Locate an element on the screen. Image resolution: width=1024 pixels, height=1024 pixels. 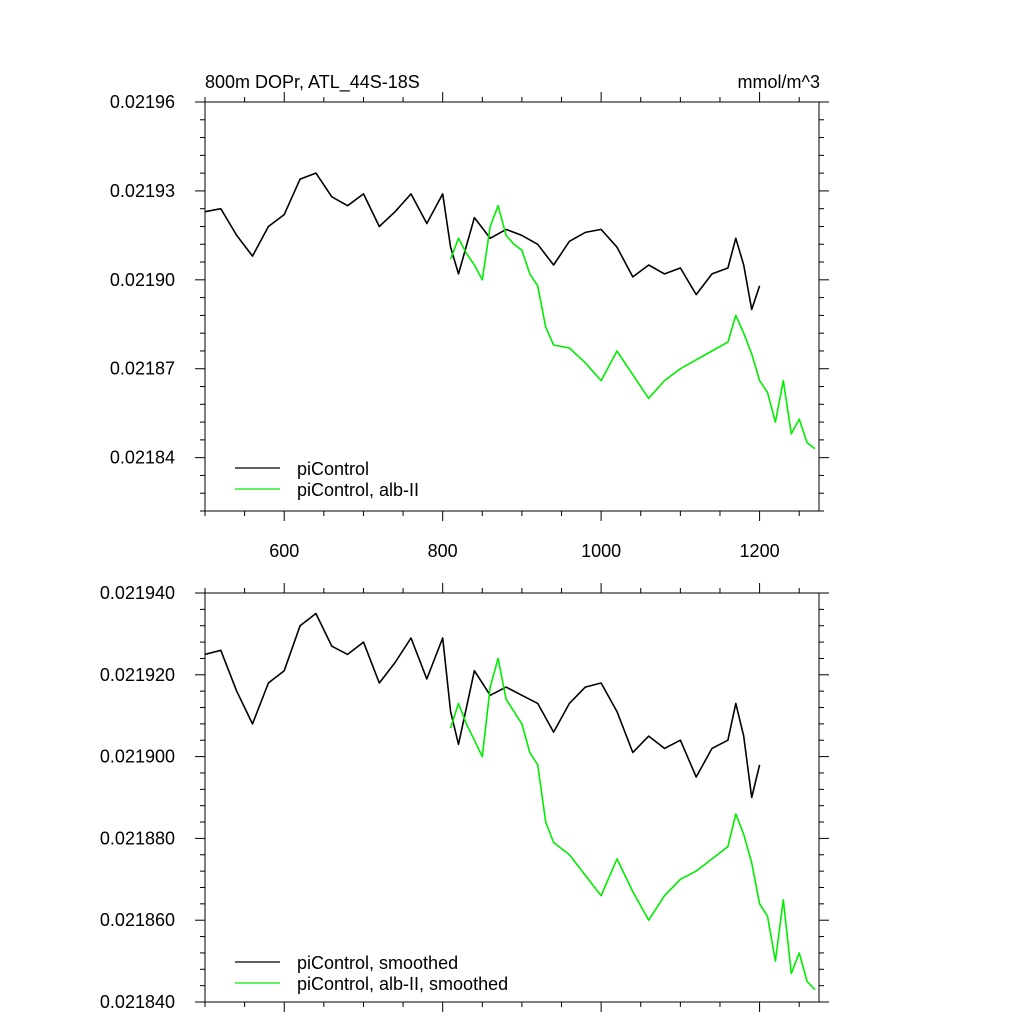
bottom-series-picontrol-line is located at coordinates (482, 705).